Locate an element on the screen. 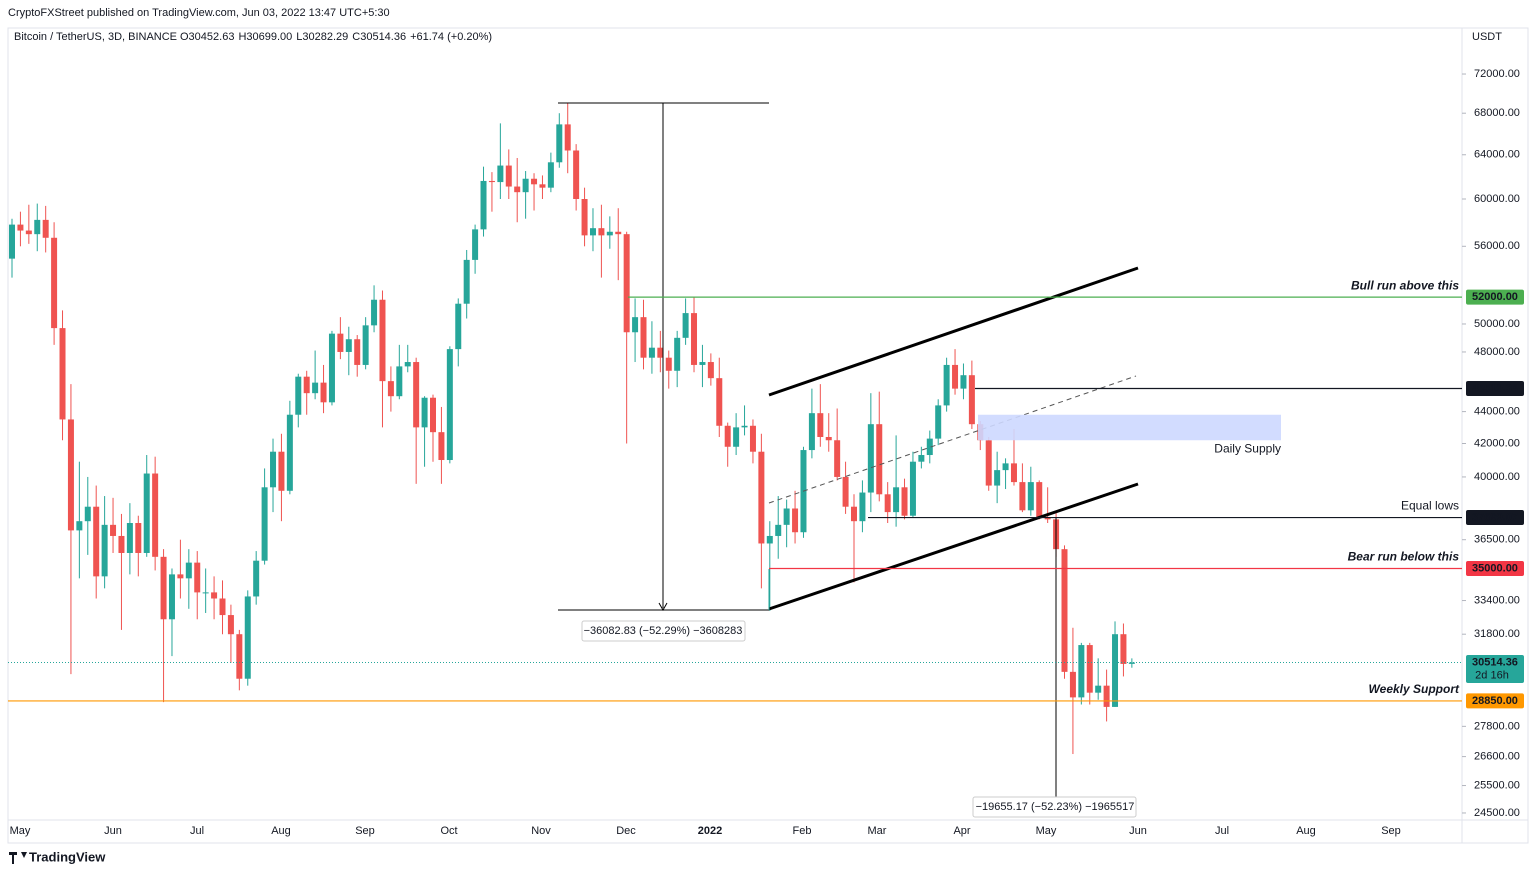 The image size is (1536, 878). measure-label: −36082.83 (−52.29%) −3608283 is located at coordinates (663, 631).